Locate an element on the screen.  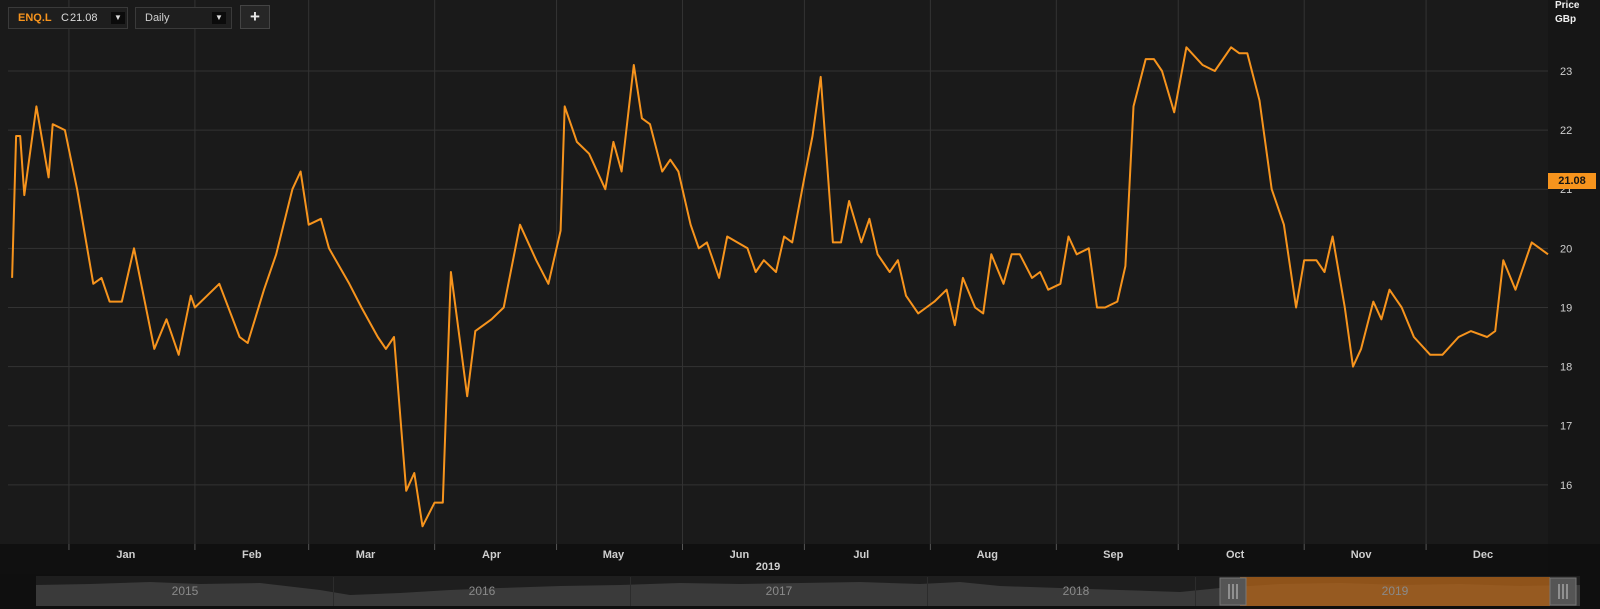
navigator-year-label: 2016 is located at coordinates (482, 591).